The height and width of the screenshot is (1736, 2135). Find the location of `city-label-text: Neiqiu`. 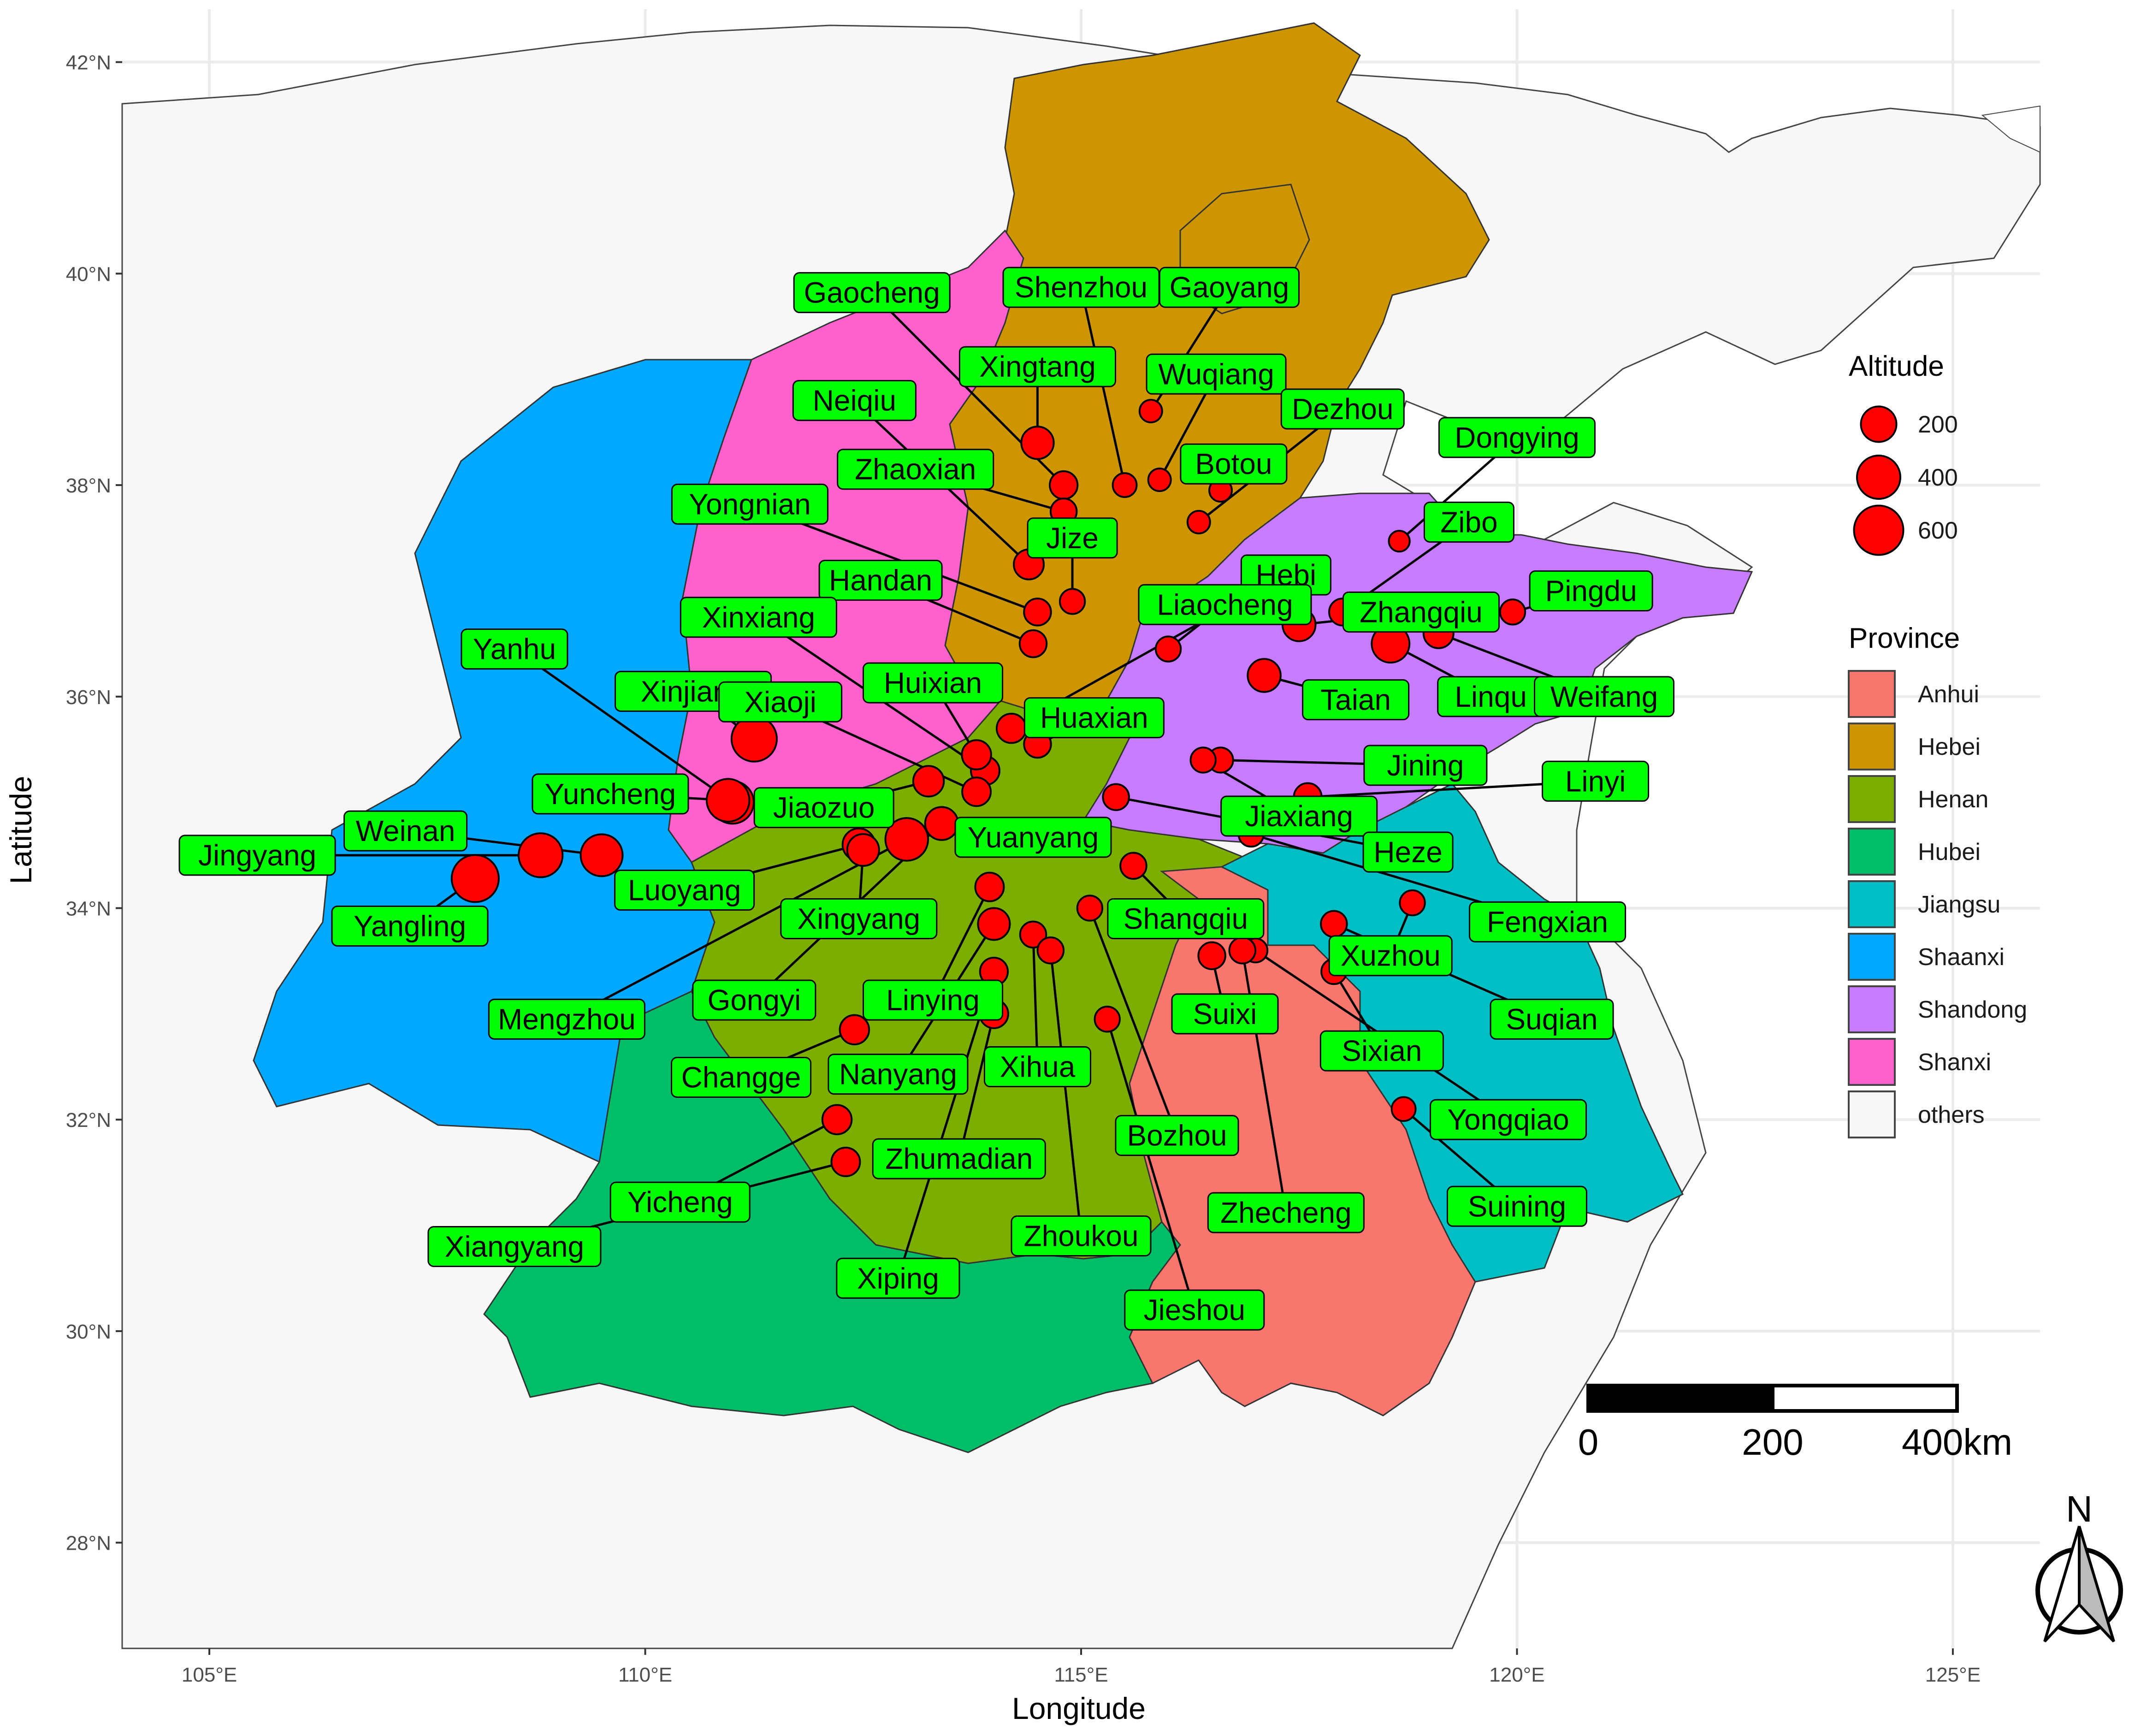

city-label-text: Neiqiu is located at coordinates (855, 401).